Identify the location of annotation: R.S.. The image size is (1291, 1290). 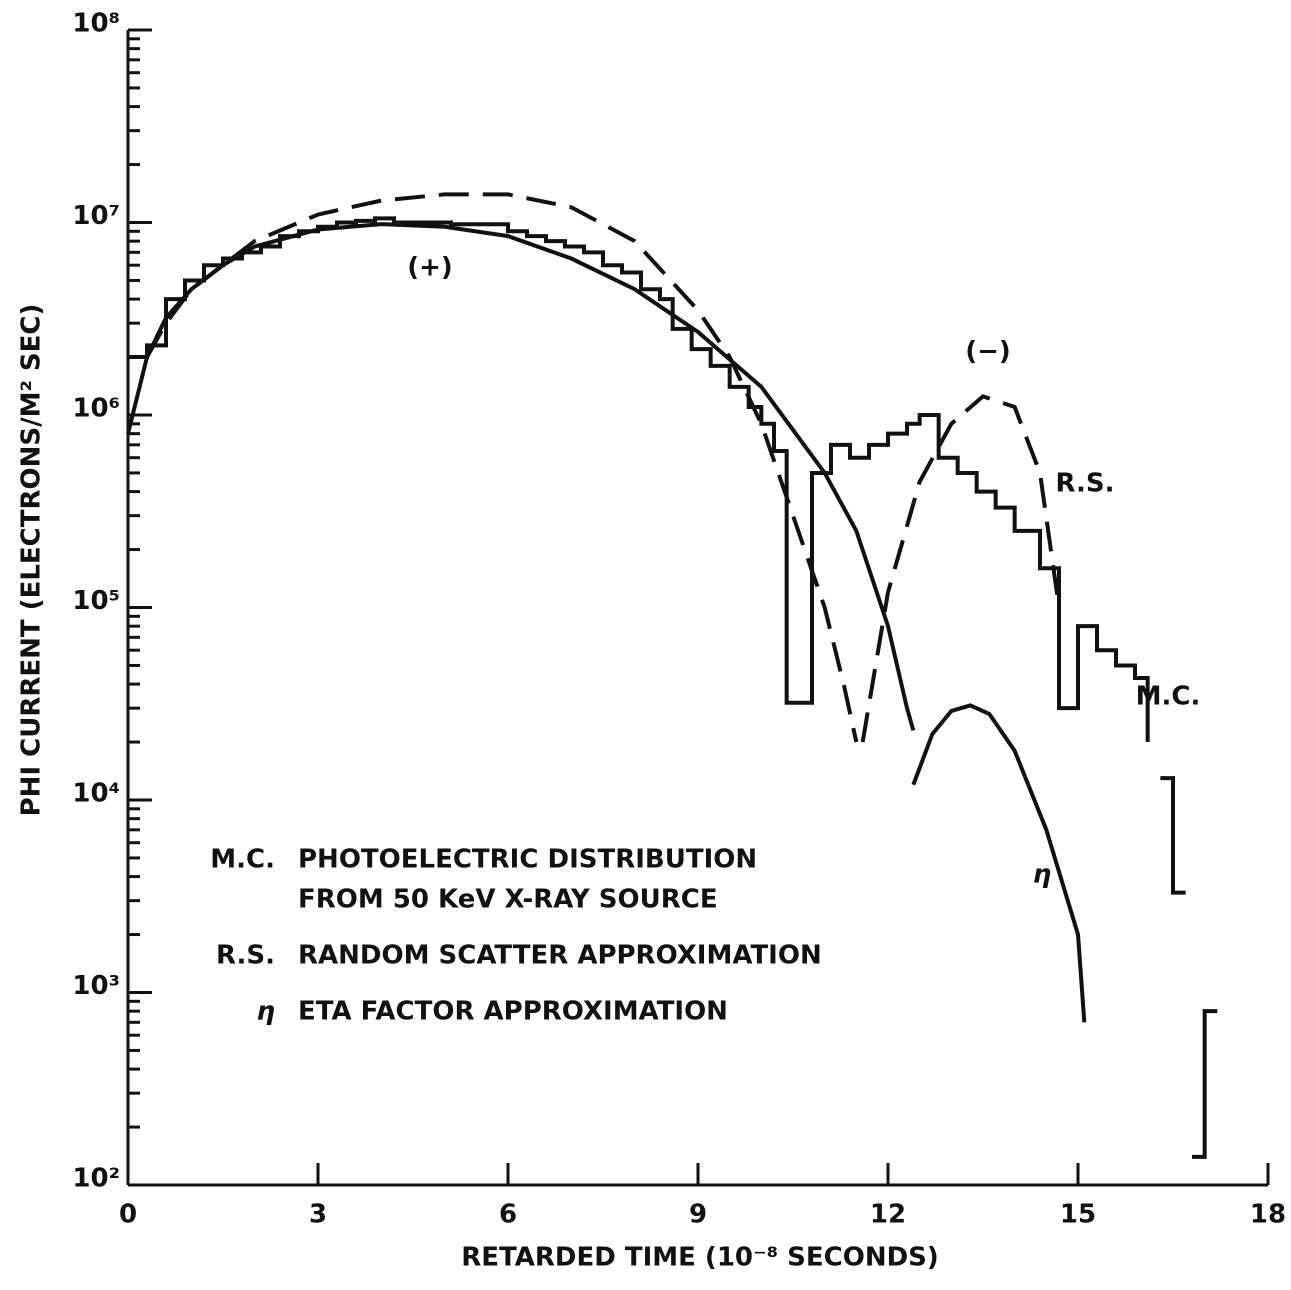
(1085, 484).